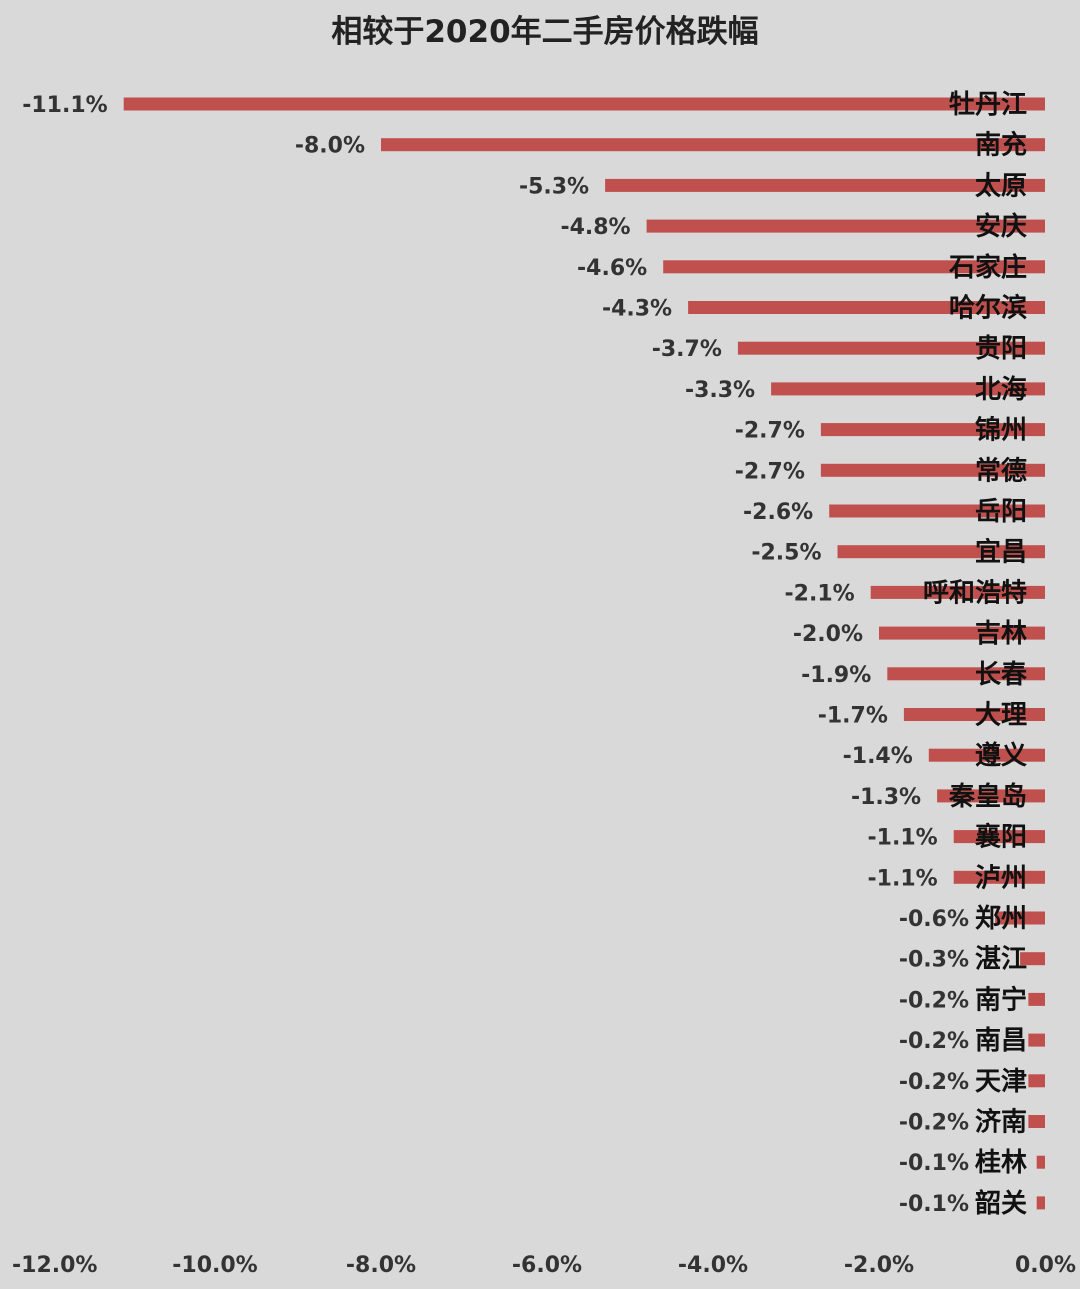 The width and height of the screenshot is (1080, 1289). What do you see at coordinates (987, 267) in the screenshot?
I see `category-label: 石家庄` at bounding box center [987, 267].